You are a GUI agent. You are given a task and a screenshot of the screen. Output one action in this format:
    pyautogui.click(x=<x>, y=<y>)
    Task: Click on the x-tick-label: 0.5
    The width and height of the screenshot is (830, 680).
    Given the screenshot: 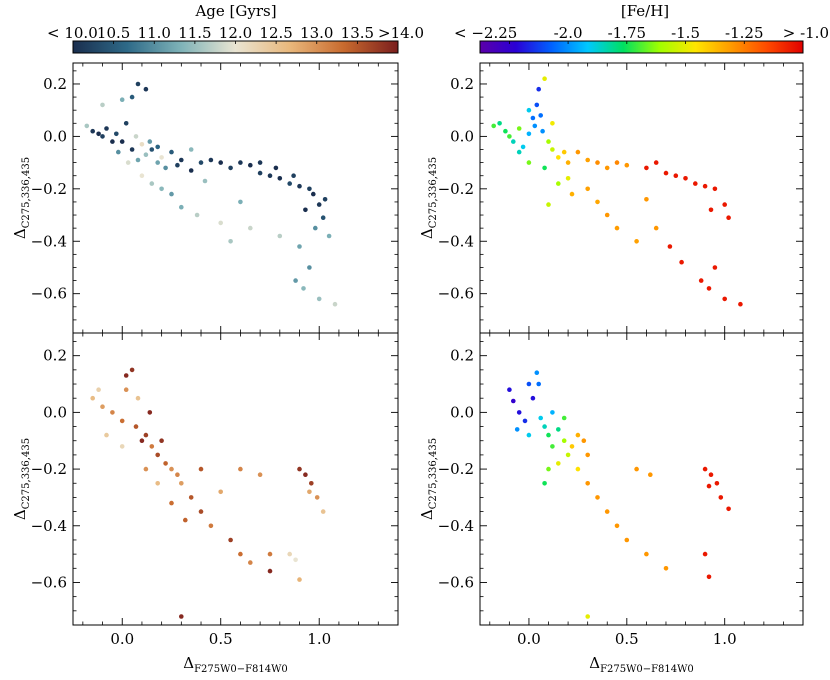 What is the action you would take?
    pyautogui.click(x=627, y=639)
    